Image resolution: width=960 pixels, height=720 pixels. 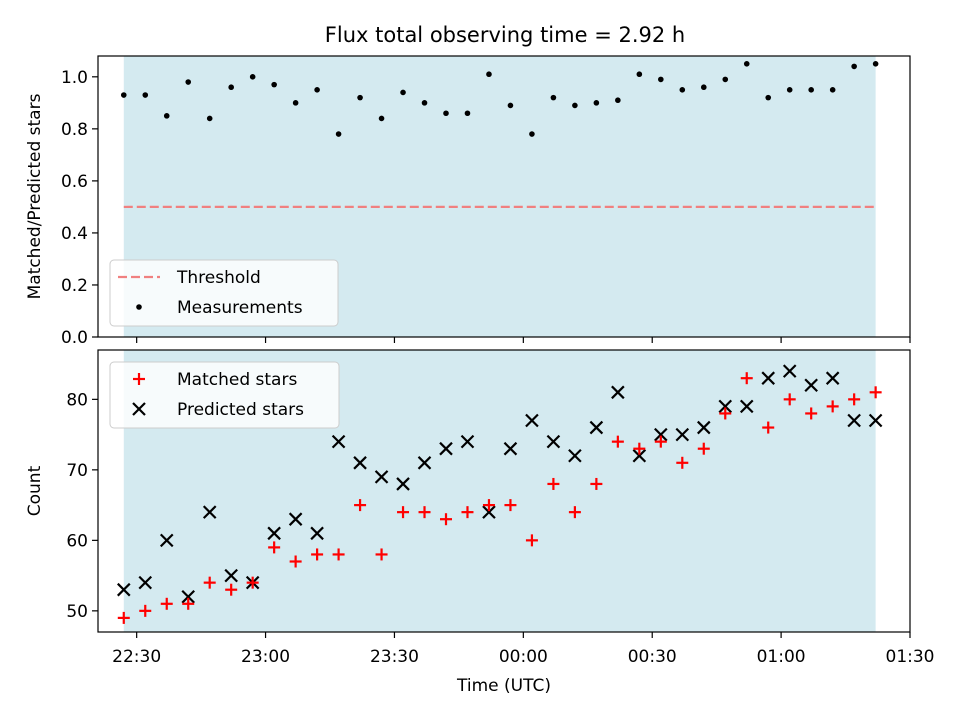 What do you see at coordinates (910, 657) in the screenshot?
I see `x-tick-label: 01:30` at bounding box center [910, 657].